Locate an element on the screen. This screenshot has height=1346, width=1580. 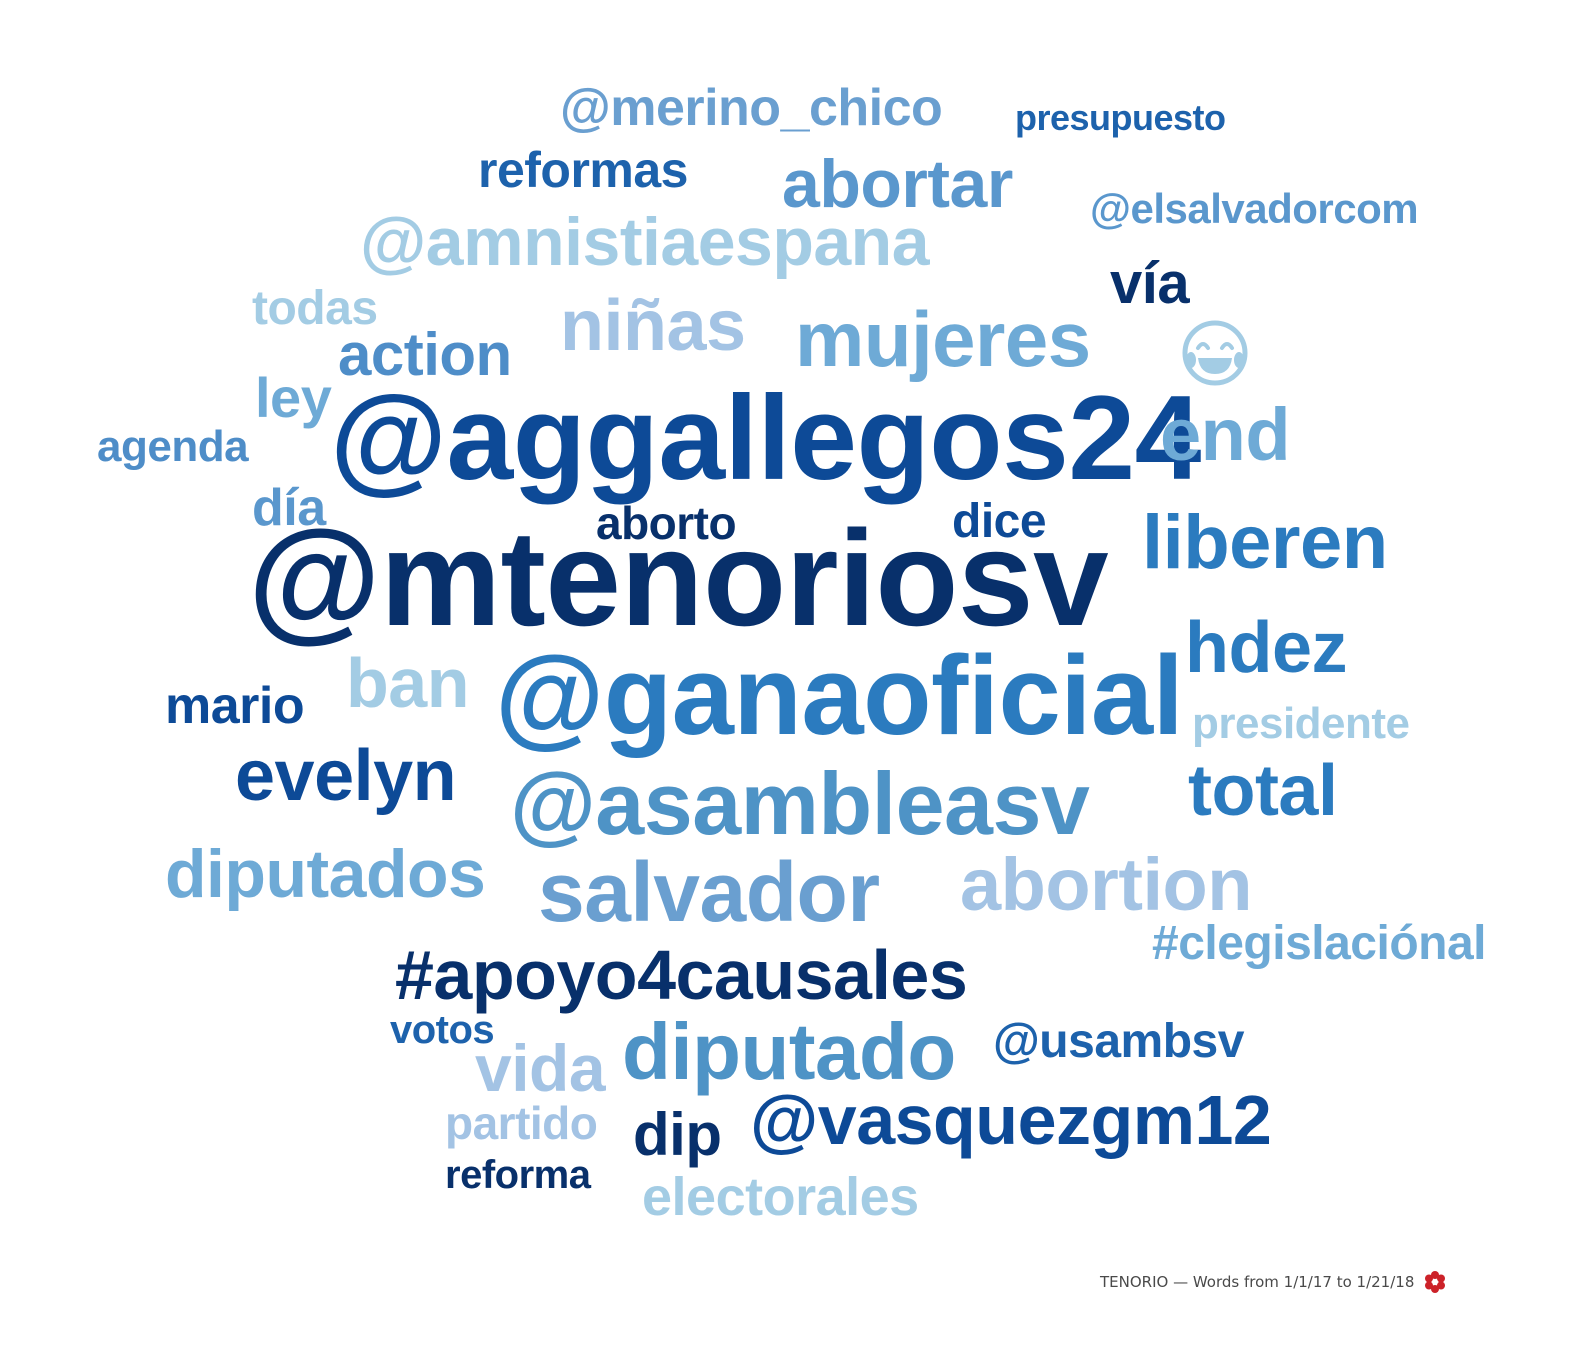
word-mario: mario is located at coordinates (235, 706).